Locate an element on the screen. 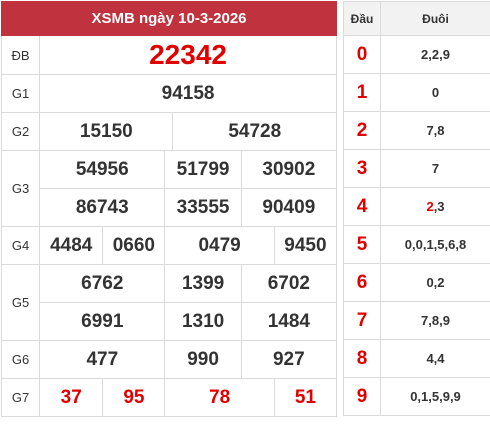  results-title: XSMB ngày 10-3-2026 is located at coordinates (169, 18).